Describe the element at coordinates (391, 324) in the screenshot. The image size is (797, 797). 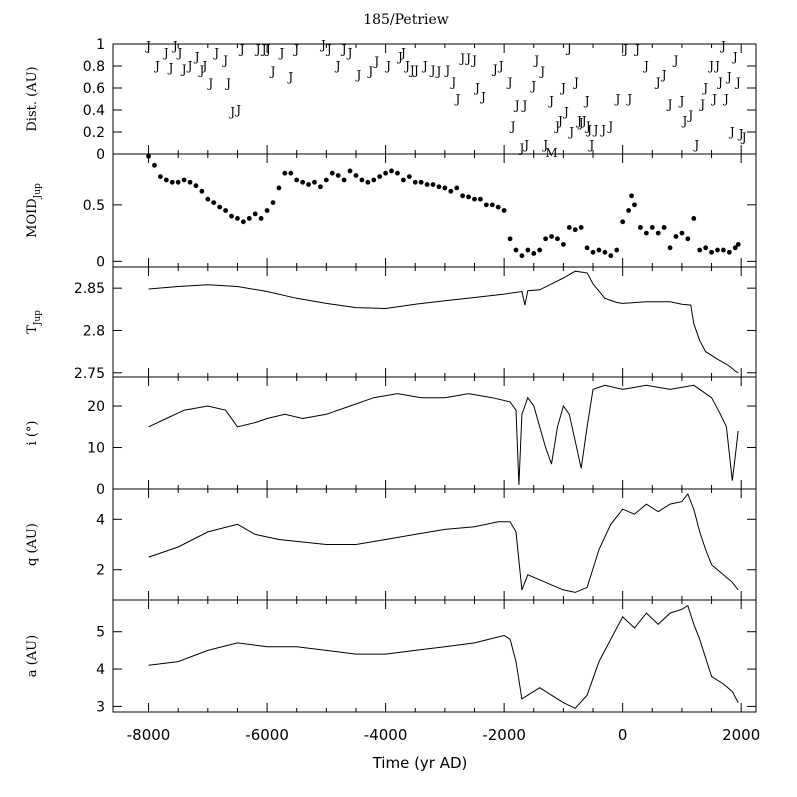
I see `panel-tjup: 2.75 2.8 2.85 TJup` at that location.